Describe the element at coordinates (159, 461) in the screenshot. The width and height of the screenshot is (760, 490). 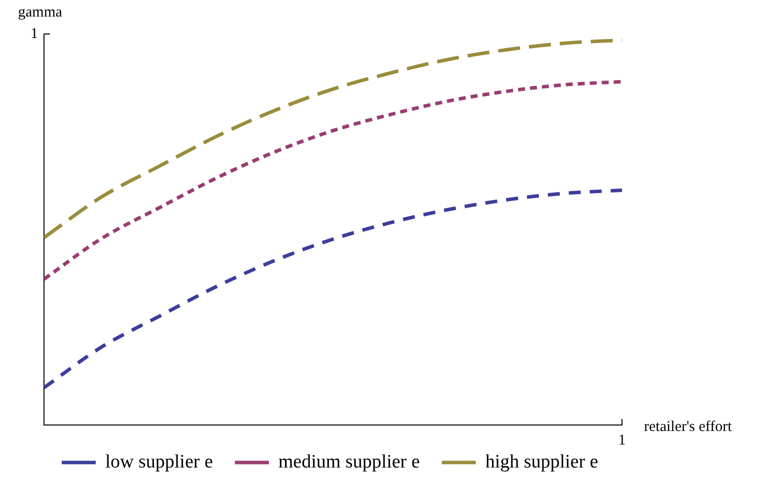
I see `legend-label: low supplier e` at that location.